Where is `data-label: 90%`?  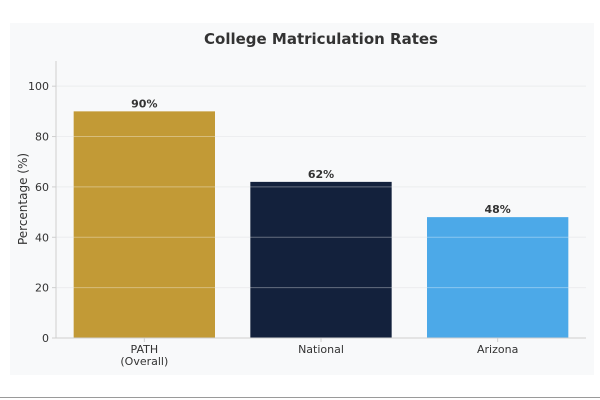 data-label: 90% is located at coordinates (144, 103).